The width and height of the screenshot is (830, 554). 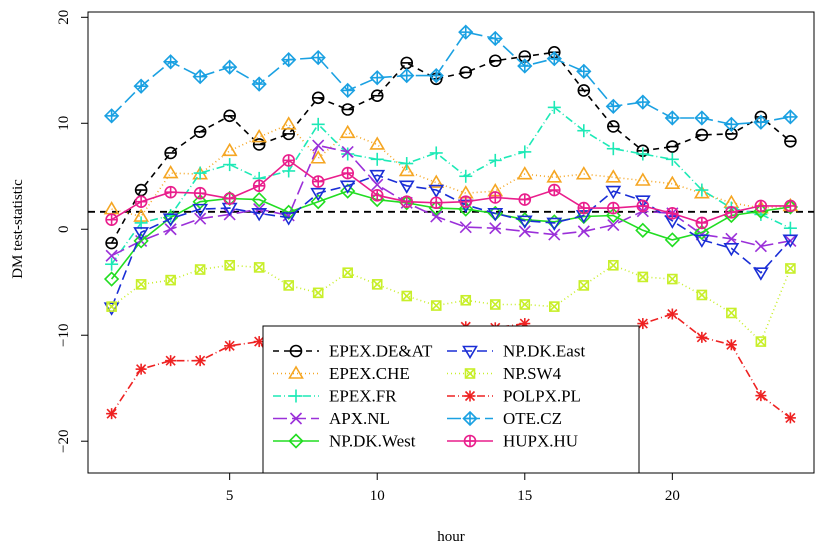 I want to click on legend-label: NP.SW4, so click(x=532, y=373).